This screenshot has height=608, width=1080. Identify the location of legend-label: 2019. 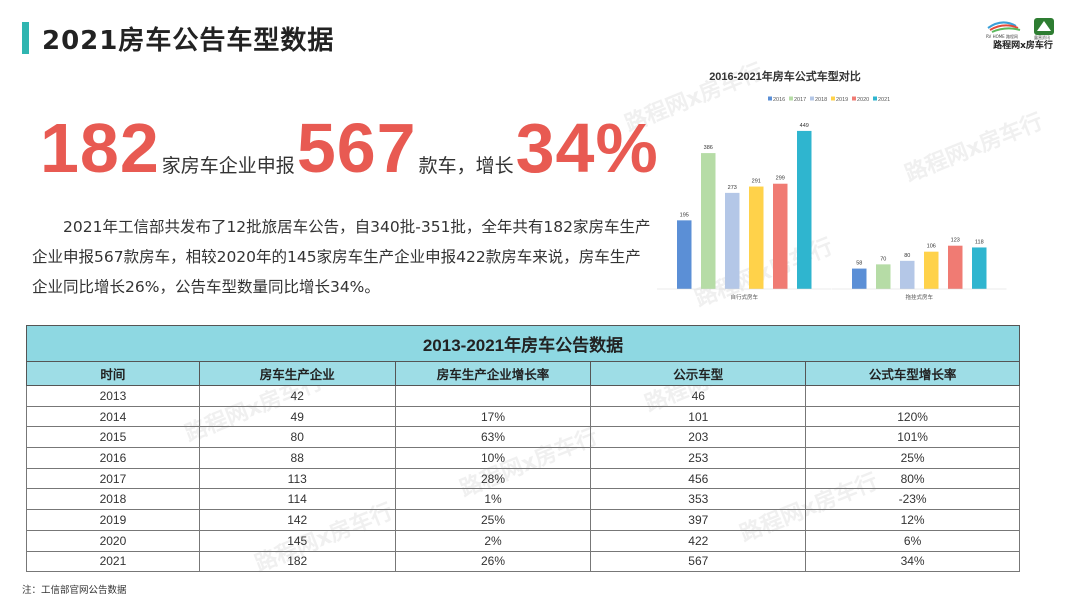
(842, 100).